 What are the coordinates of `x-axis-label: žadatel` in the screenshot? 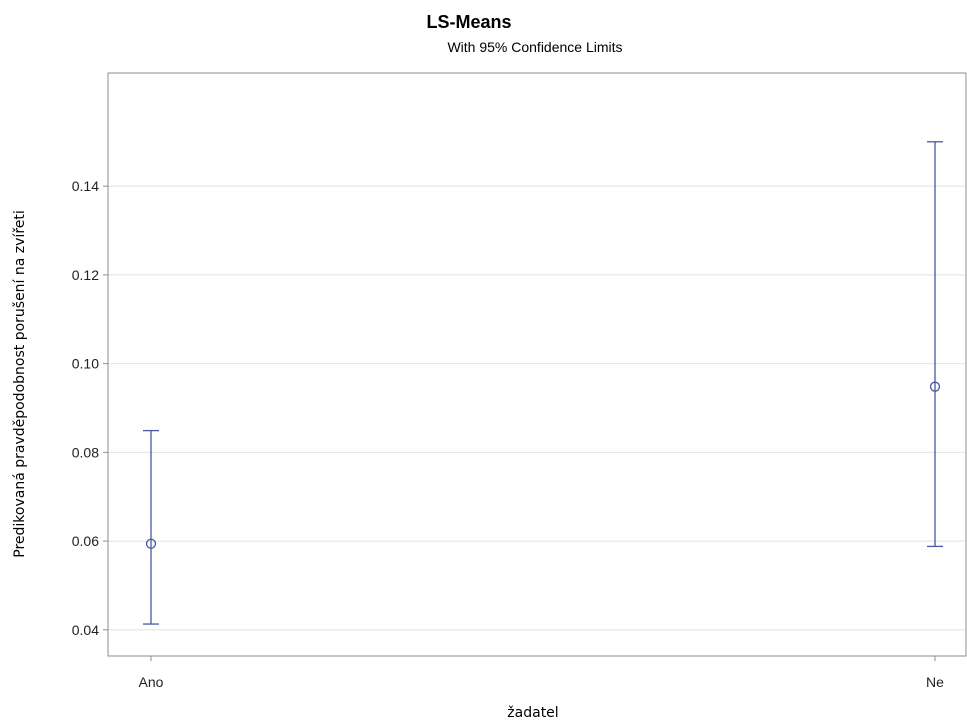 It's located at (532, 713).